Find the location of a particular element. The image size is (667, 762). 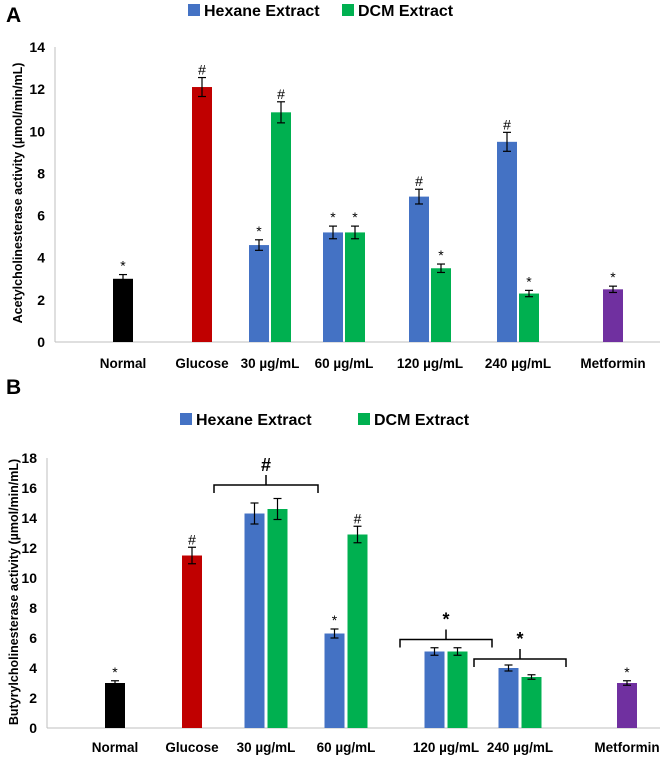

x-tick-label-a-normal: Normal is located at coordinates (123, 363).